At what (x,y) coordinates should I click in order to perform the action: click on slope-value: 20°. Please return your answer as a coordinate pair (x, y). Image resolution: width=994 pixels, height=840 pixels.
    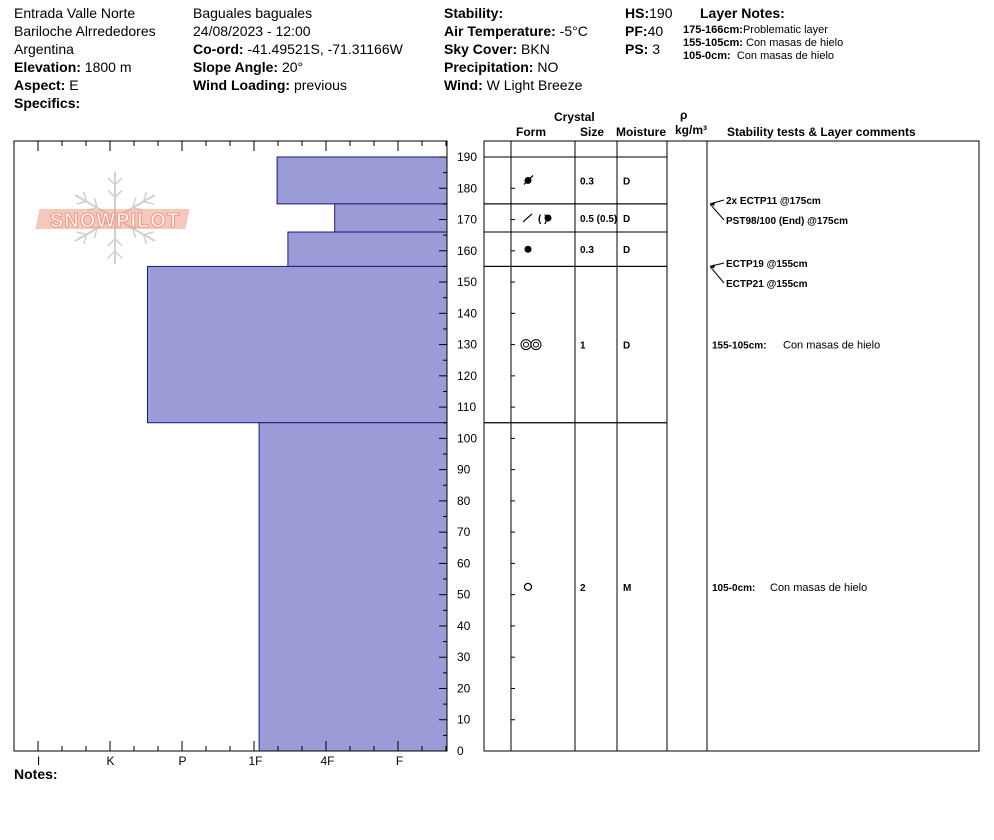
    Looking at the image, I should click on (292, 67).